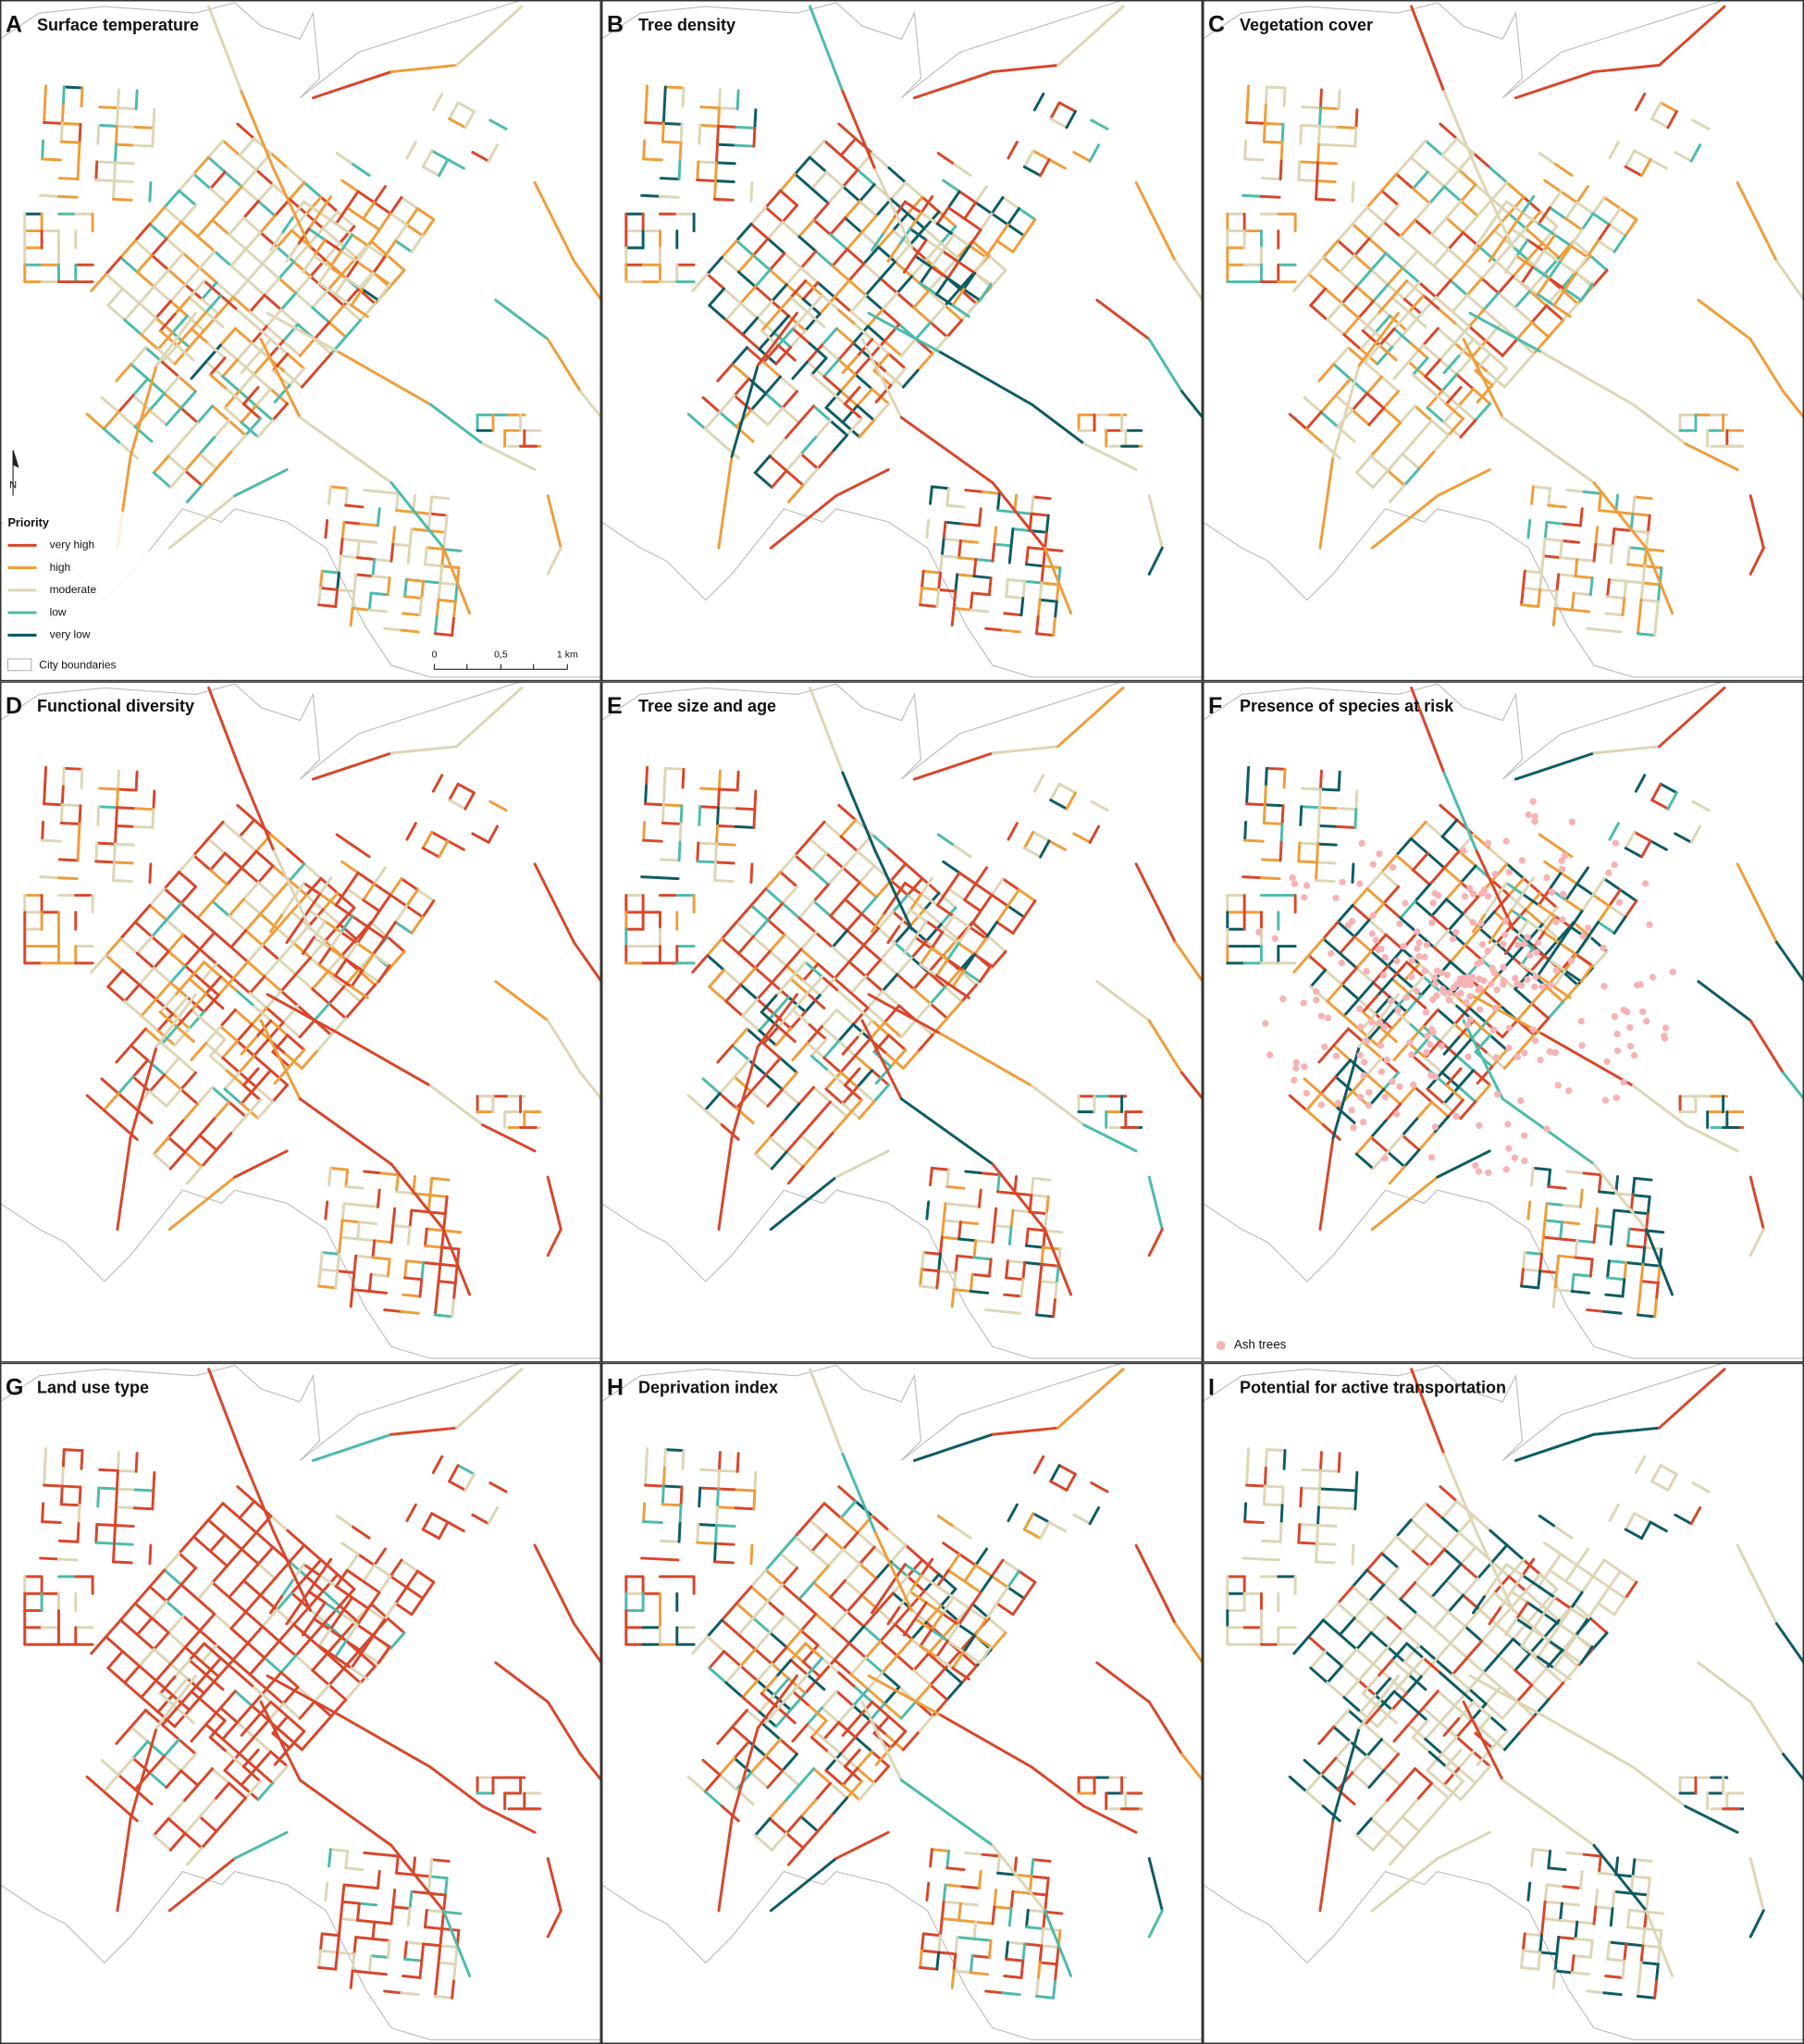 This screenshot has height=2044, width=1804. I want to click on panel-title: Land use type, so click(93, 1387).